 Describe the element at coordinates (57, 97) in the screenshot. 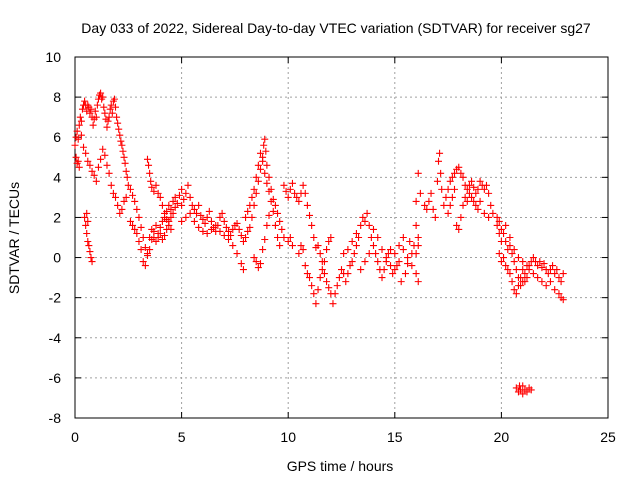

I see `y-tick-label: 8` at that location.